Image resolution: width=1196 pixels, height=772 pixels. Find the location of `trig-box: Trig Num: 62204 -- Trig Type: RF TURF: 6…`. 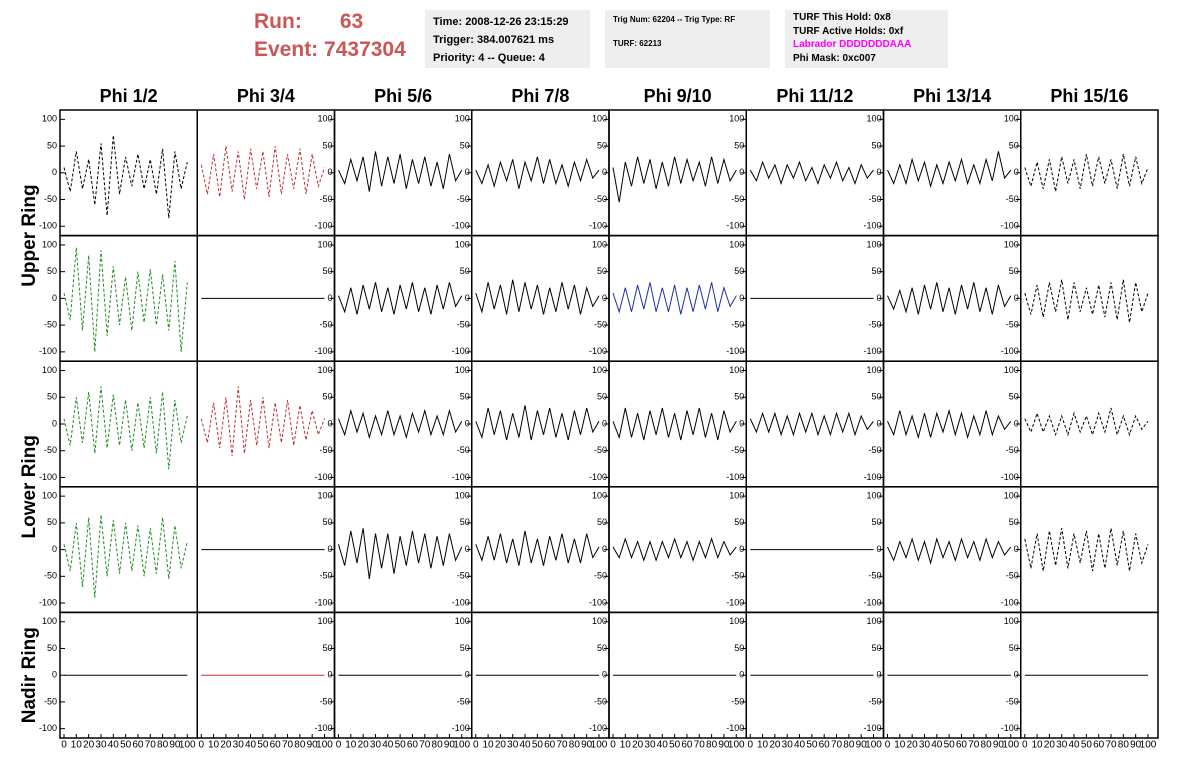

trig-box: Trig Num: 62204 -- Trig Type: RF TURF: 6… is located at coordinates (687, 39).